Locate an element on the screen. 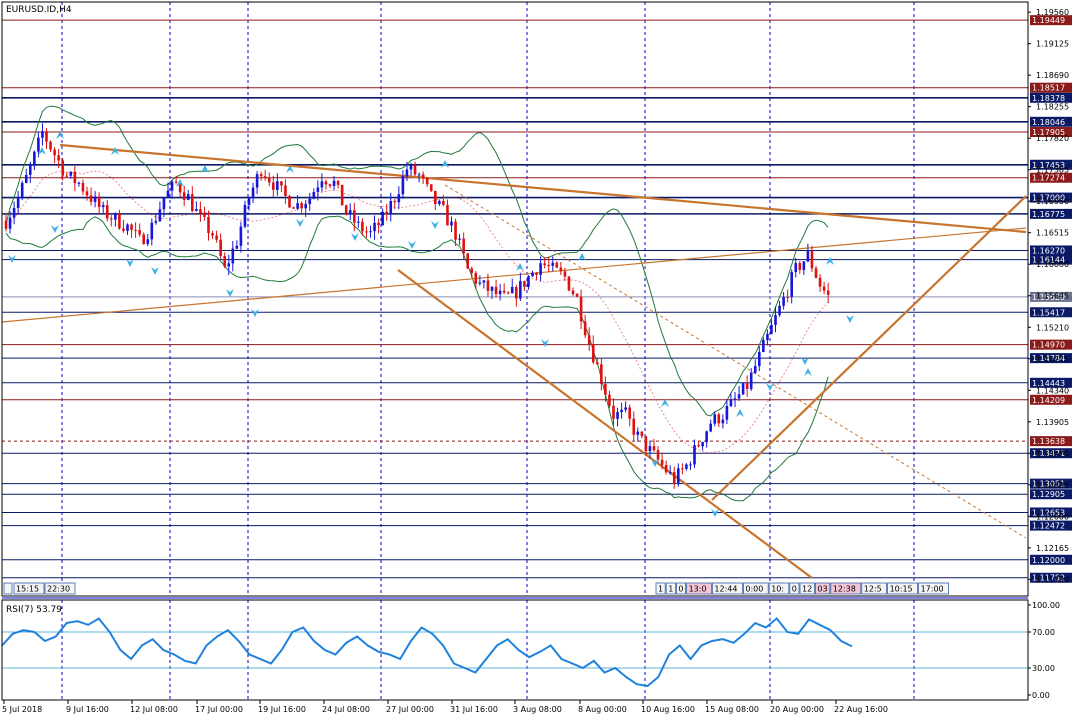  session-right-tab-label: 12:38 is located at coordinates (844, 589).